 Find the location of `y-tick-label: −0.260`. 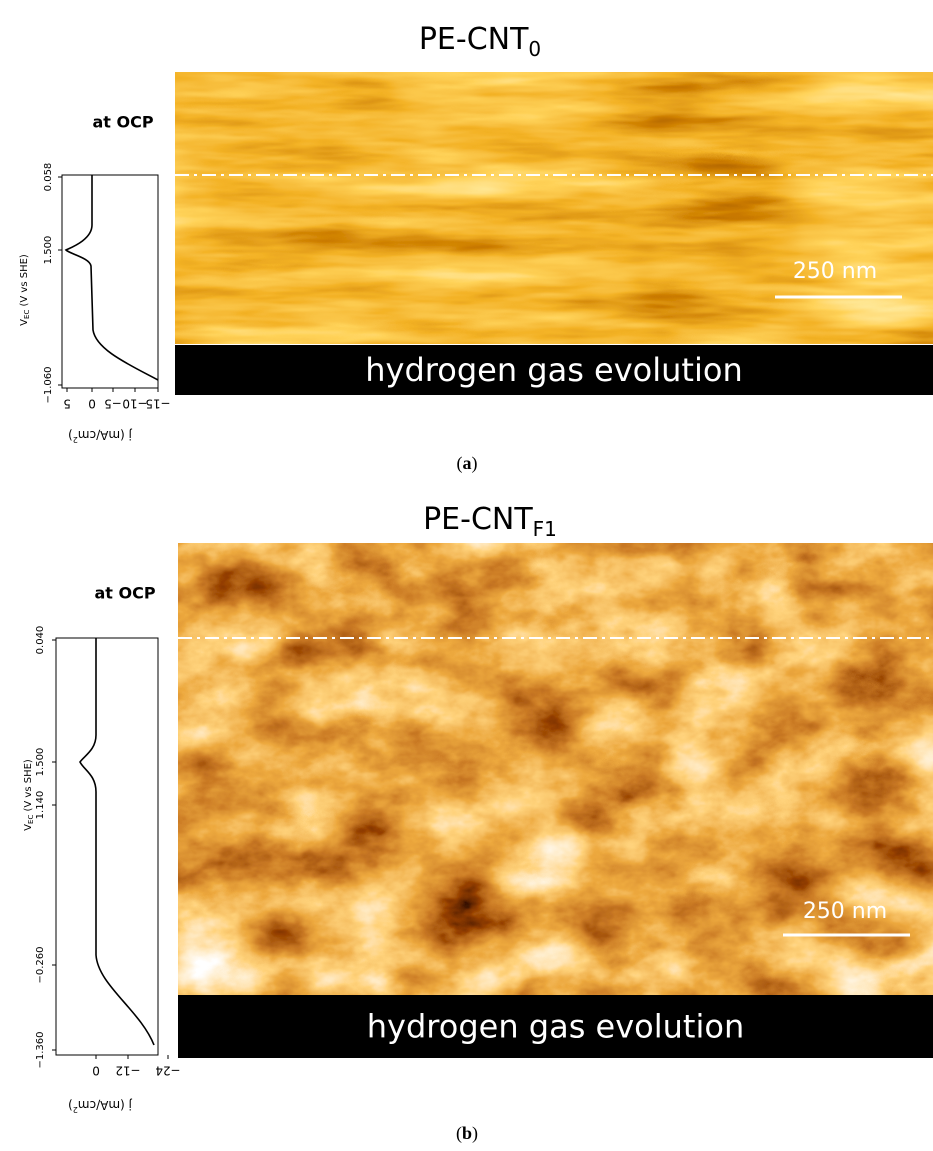

y-tick-label: −0.260 is located at coordinates (40, 964).